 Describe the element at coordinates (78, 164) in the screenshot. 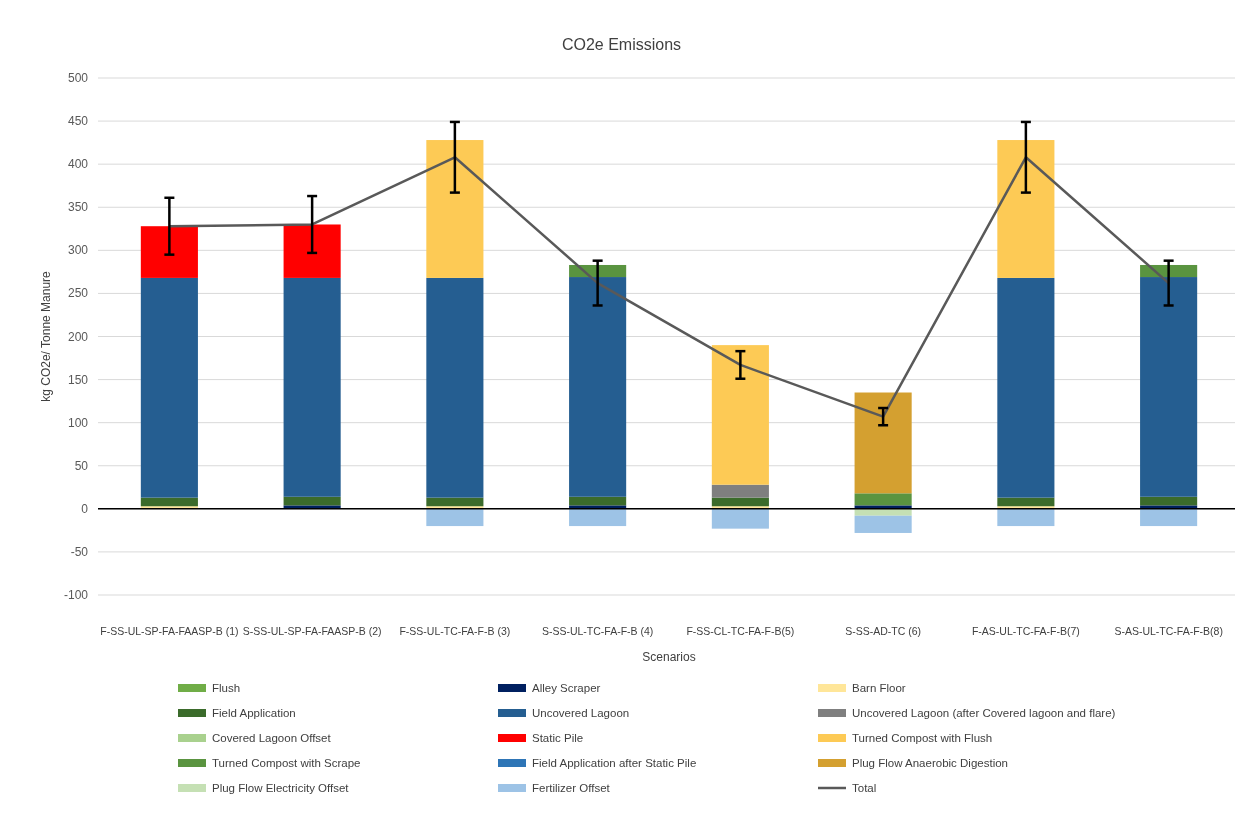

I see `y-tick-label: 400` at that location.